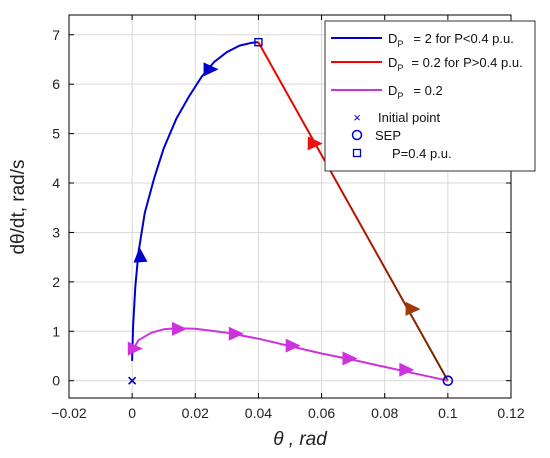 The height and width of the screenshot is (458, 550). I want to click on y-tick-label: 6, so click(56, 84).